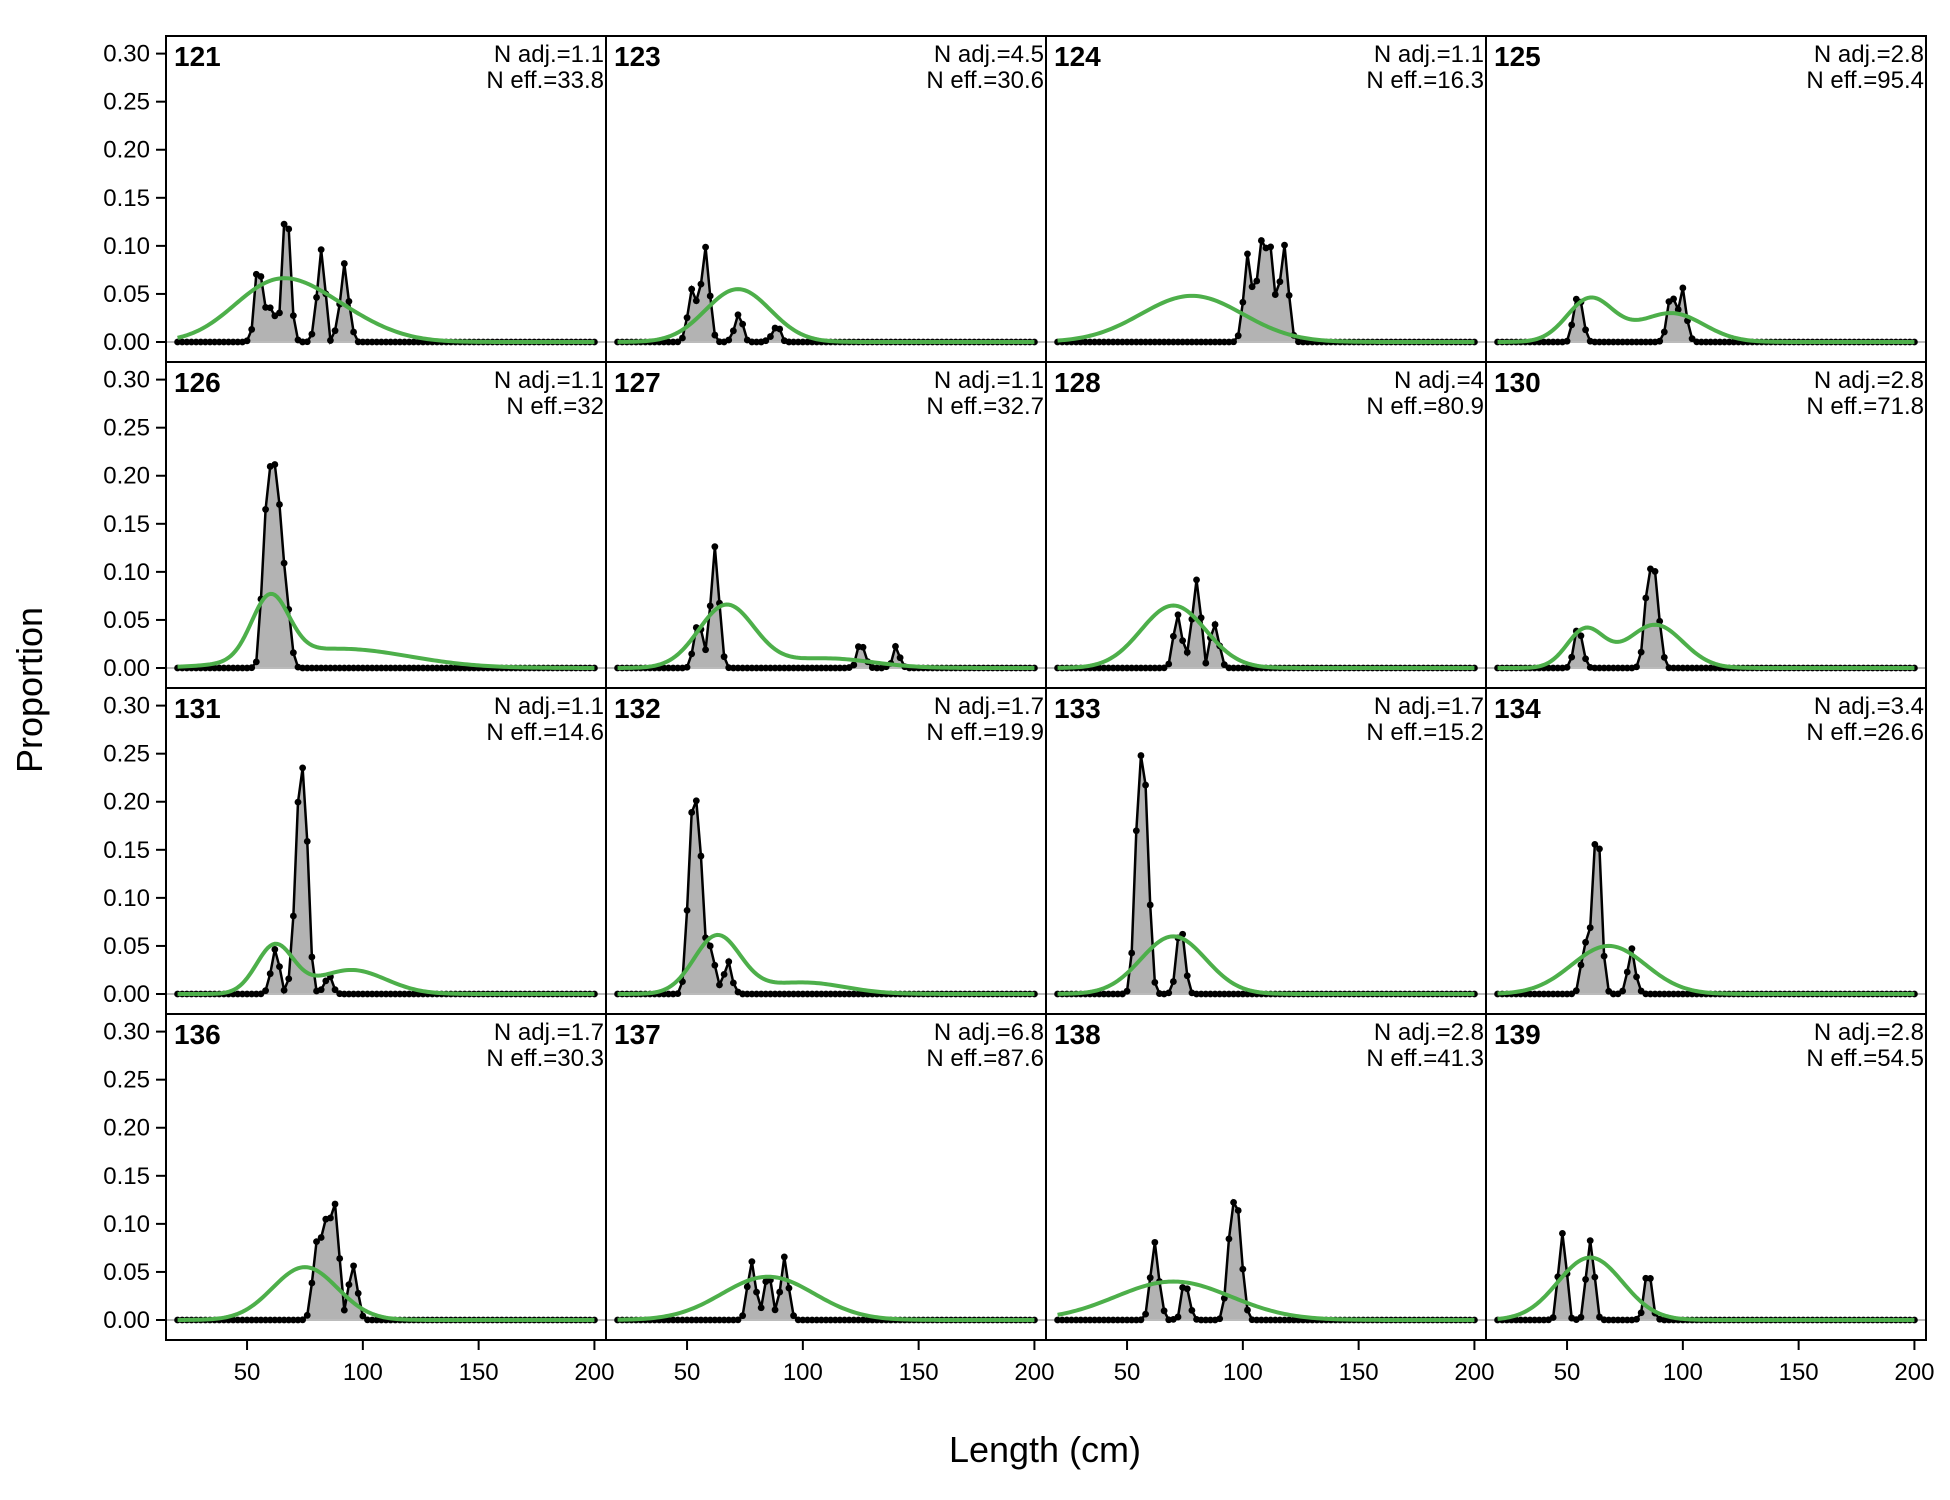  I want to click on n-eff-label: N eff.=95.4, so click(1865, 80).